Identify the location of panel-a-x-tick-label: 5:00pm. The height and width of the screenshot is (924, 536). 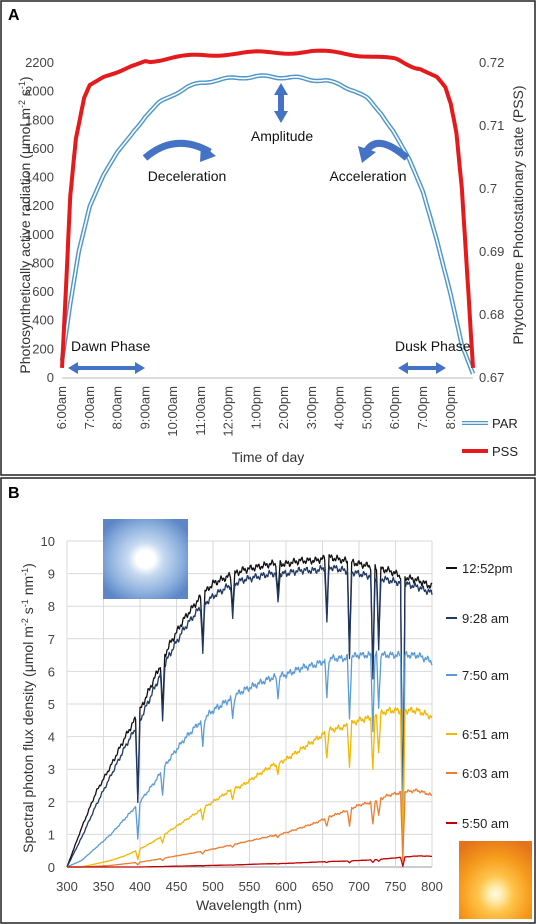
(366, 407).